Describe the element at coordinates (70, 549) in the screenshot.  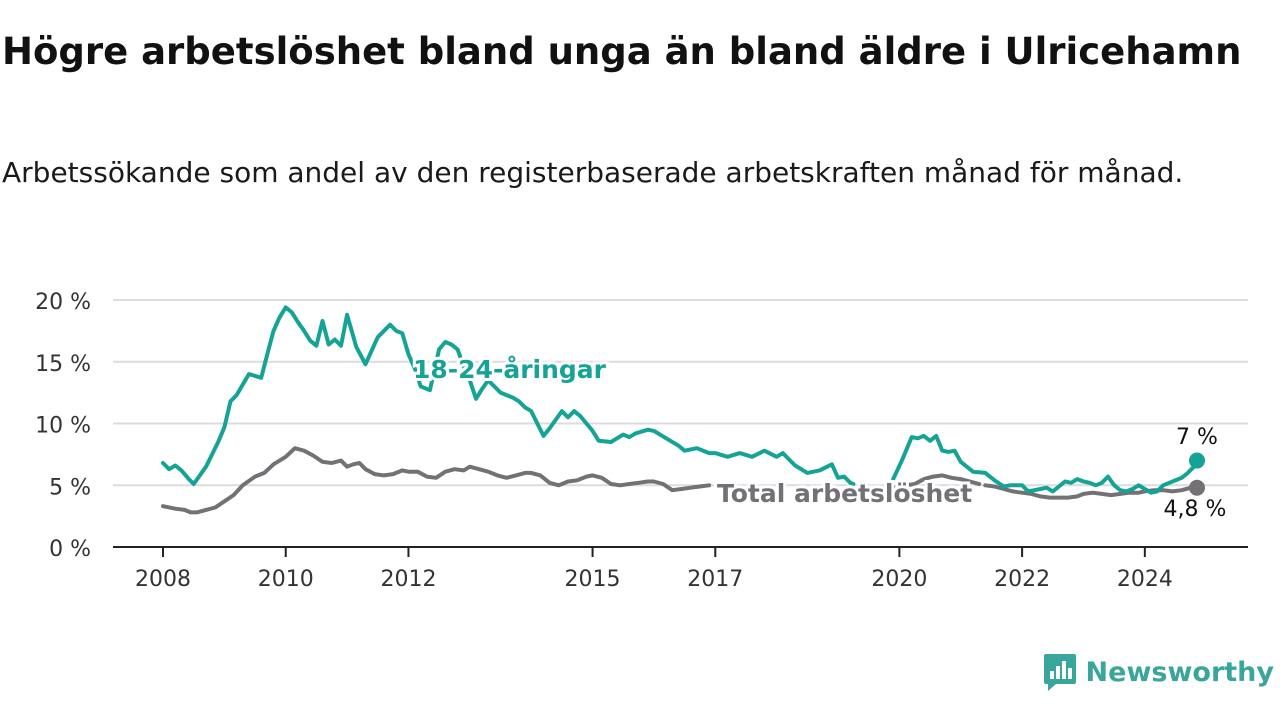
I see `y-tick-label: 0 %` at that location.